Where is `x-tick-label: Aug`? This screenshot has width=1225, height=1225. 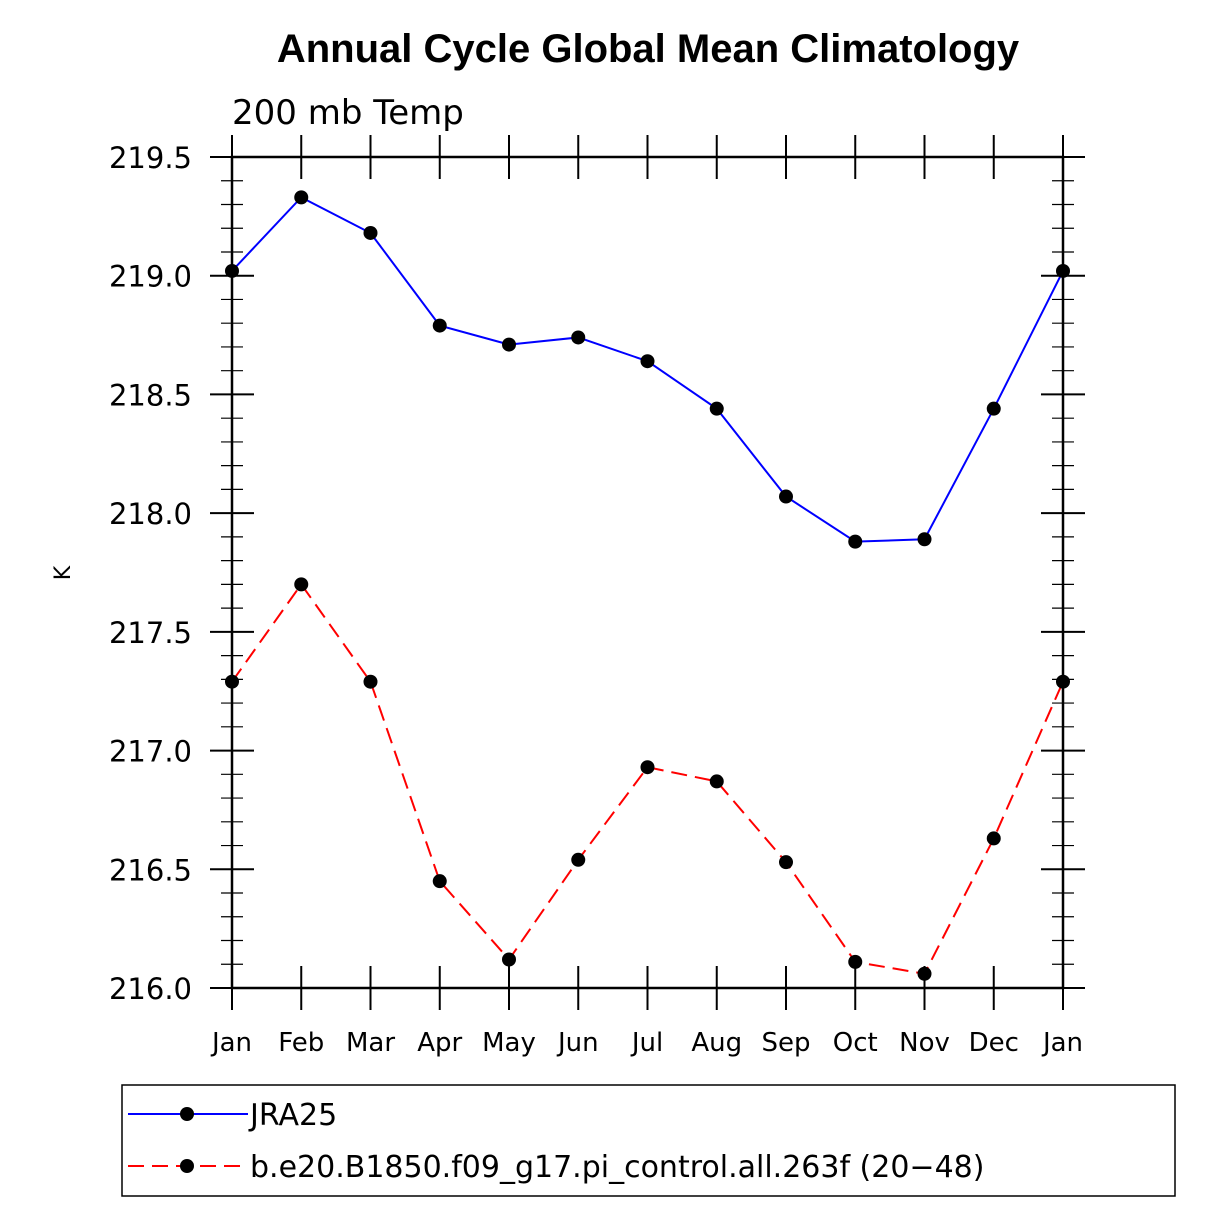
x-tick-label: Aug is located at coordinates (716, 1043).